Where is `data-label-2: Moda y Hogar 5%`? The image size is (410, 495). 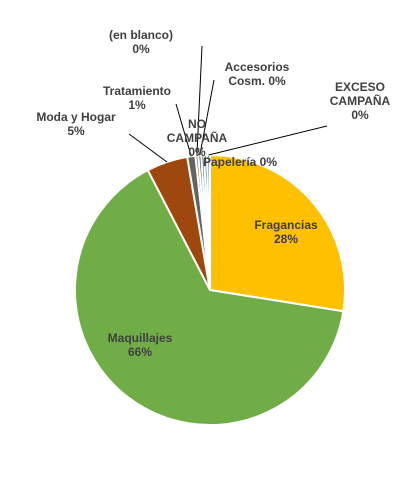
data-label-2: Moda y Hogar 5% is located at coordinates (76, 124).